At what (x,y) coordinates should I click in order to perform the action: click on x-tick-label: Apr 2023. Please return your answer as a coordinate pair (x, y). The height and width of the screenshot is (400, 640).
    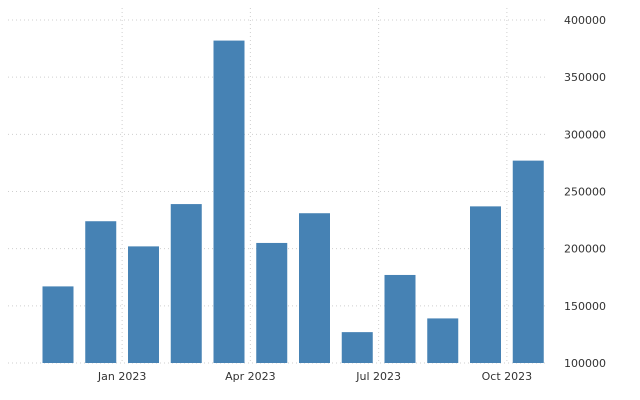
    Looking at the image, I should click on (250, 376).